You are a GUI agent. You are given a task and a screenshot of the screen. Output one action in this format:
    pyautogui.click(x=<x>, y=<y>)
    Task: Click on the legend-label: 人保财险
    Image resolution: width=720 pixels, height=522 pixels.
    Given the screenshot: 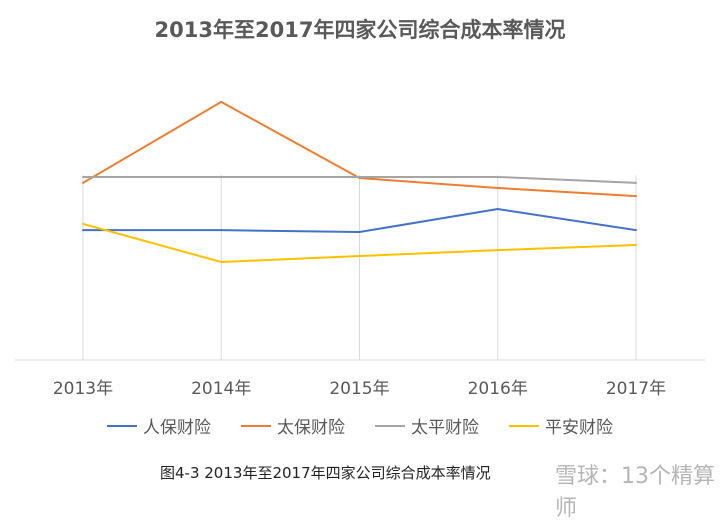 What is the action you would take?
    pyautogui.click(x=177, y=428)
    